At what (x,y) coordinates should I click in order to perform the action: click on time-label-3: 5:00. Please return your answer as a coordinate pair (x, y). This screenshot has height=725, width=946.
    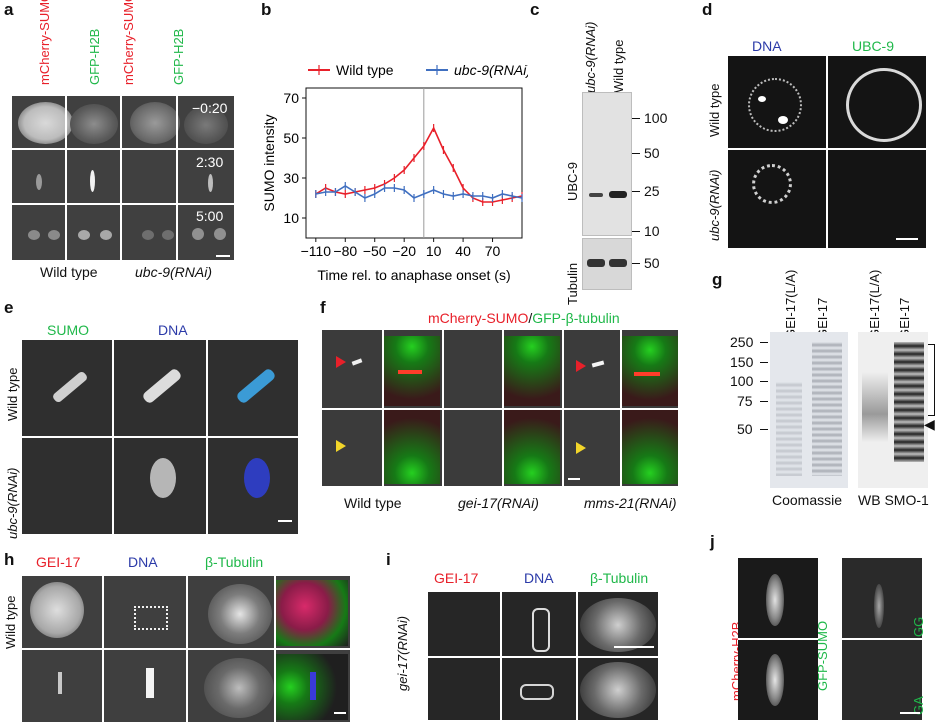
    Looking at the image, I should click on (210, 216).